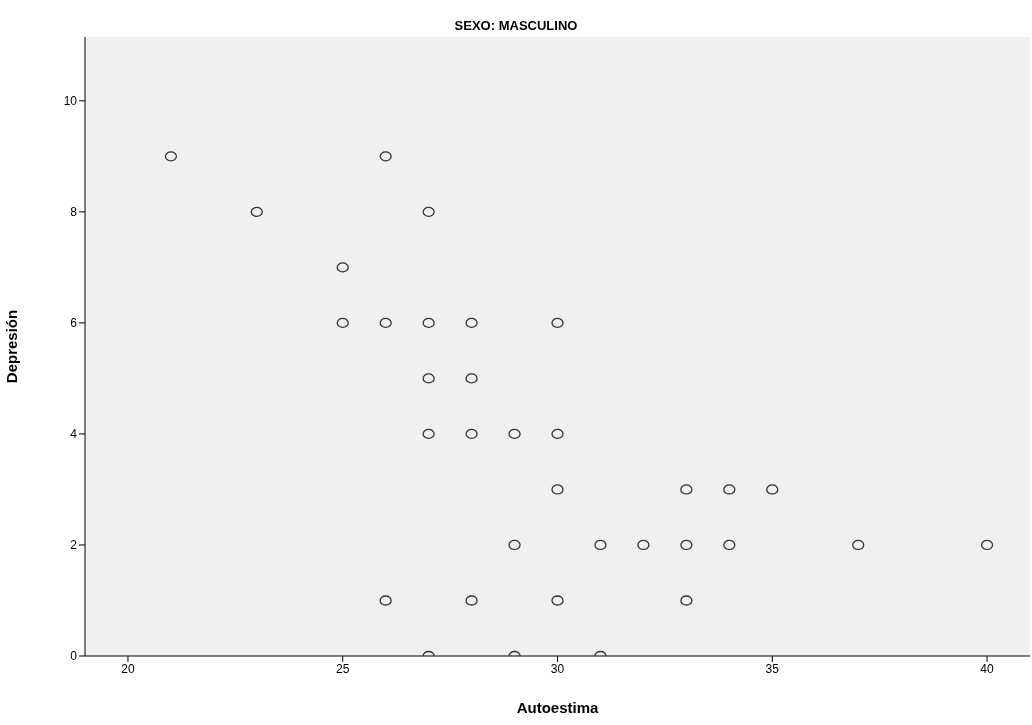 The image size is (1032, 725). What do you see at coordinates (74, 434) in the screenshot?
I see `y-tick-label: 4` at bounding box center [74, 434].